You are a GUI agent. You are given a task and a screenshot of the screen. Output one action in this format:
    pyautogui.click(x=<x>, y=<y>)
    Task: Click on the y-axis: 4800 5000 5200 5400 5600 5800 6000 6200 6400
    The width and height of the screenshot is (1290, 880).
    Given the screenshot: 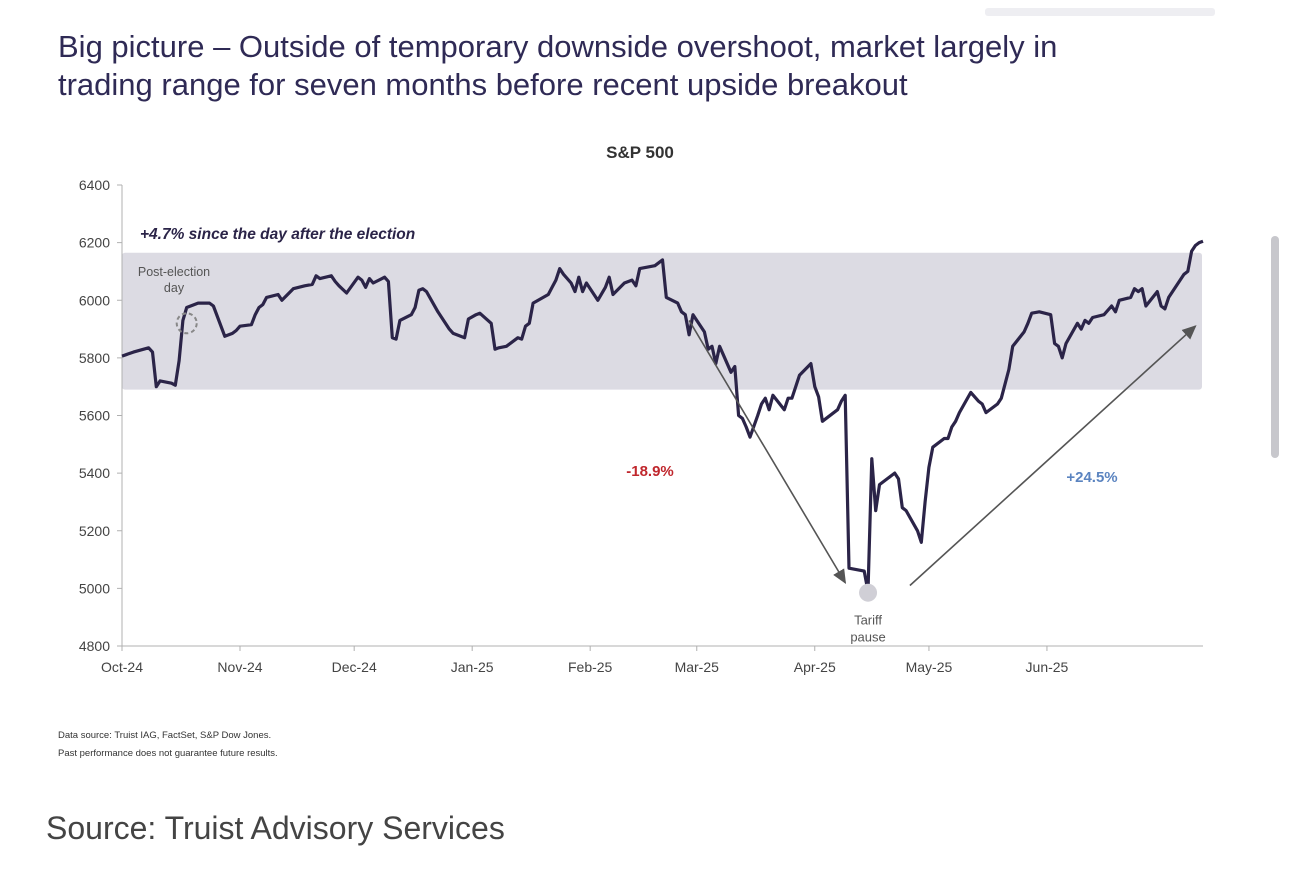 What is the action you would take?
    pyautogui.click(x=101, y=415)
    